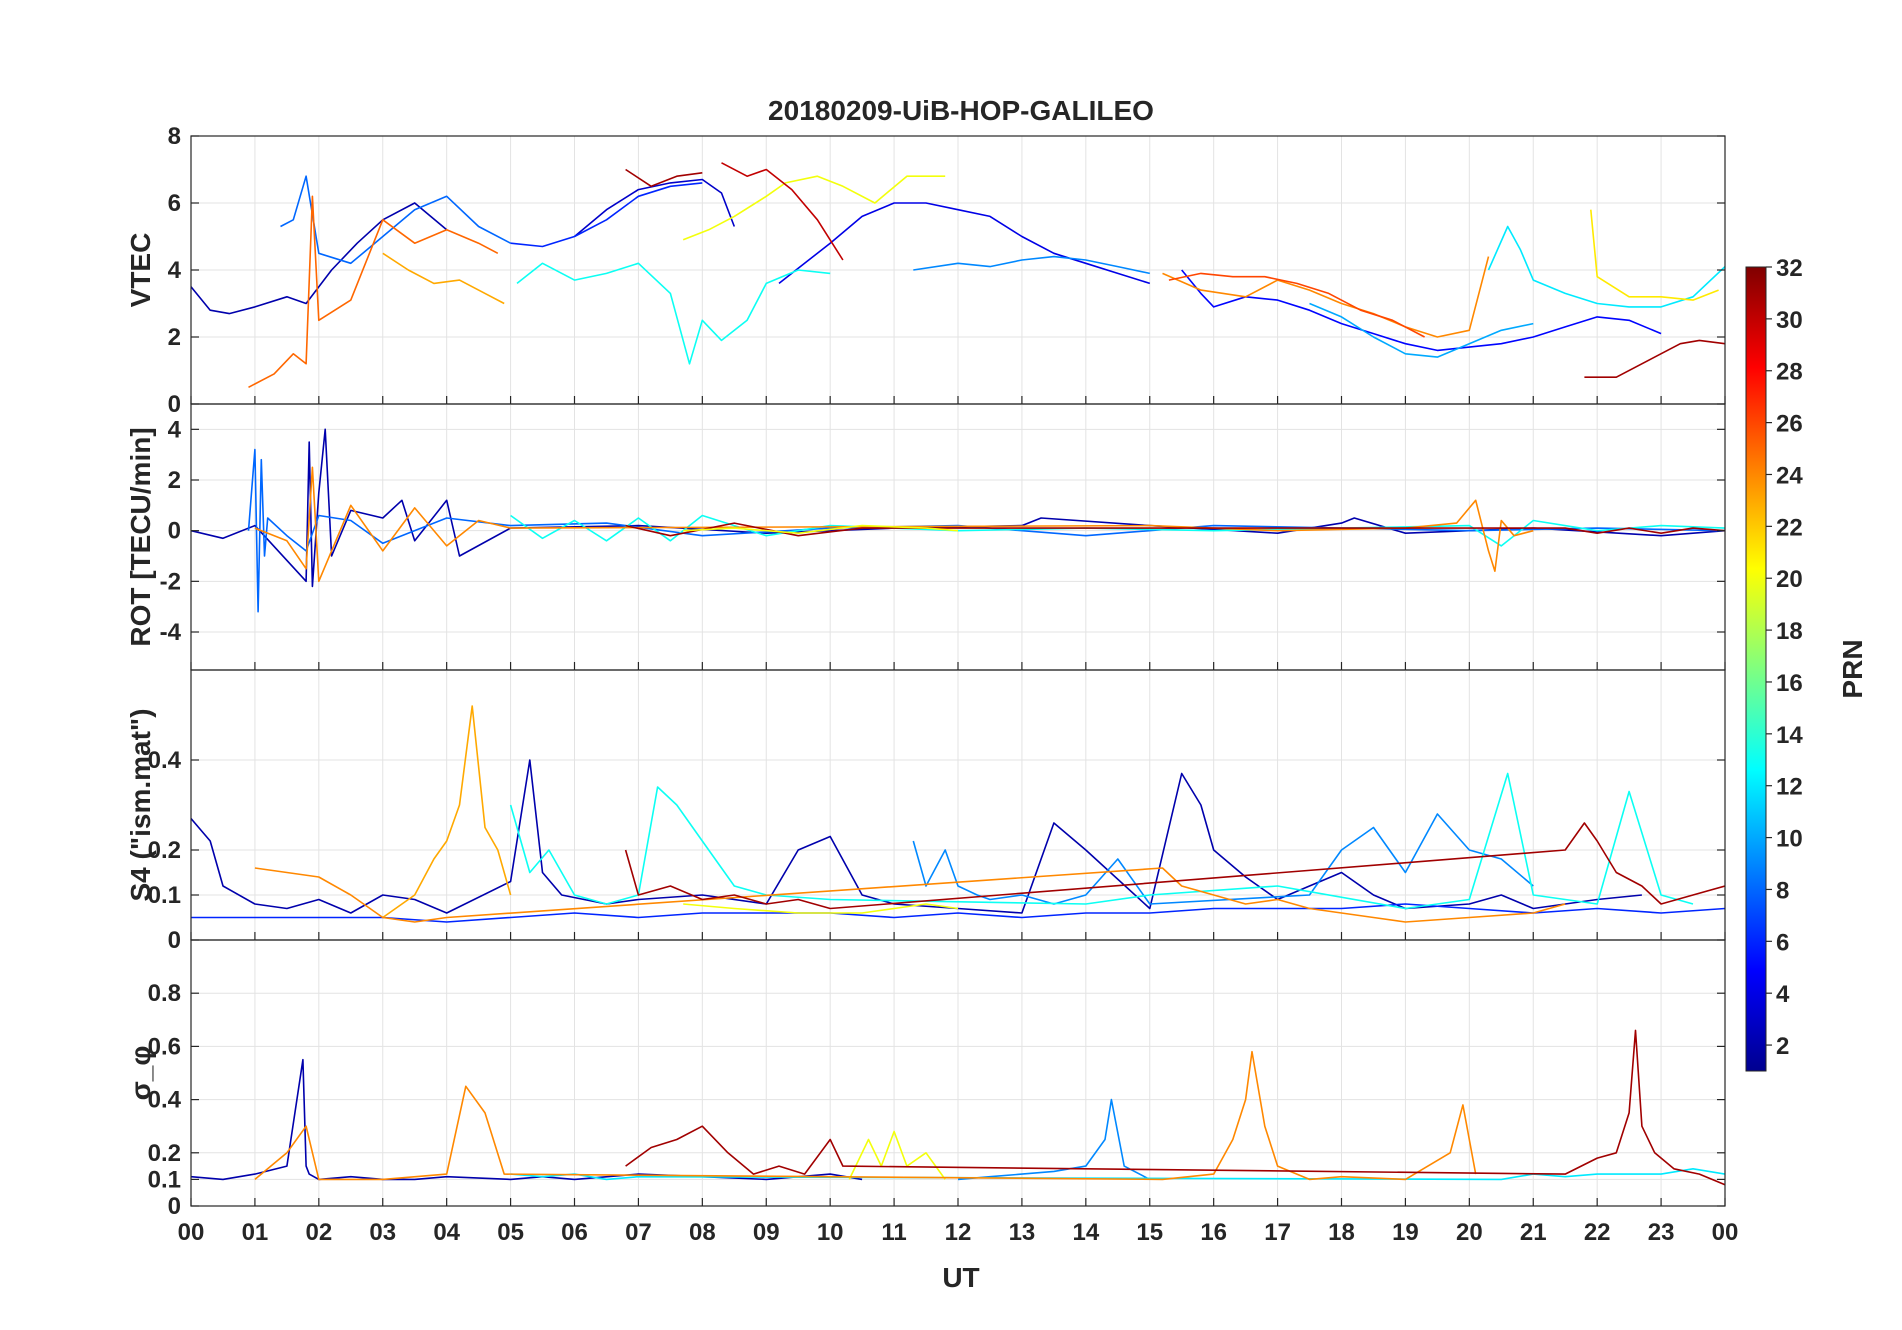  Describe the element at coordinates (1789, 424) in the screenshot. I see `colorbar-tick-label: 26` at that location.